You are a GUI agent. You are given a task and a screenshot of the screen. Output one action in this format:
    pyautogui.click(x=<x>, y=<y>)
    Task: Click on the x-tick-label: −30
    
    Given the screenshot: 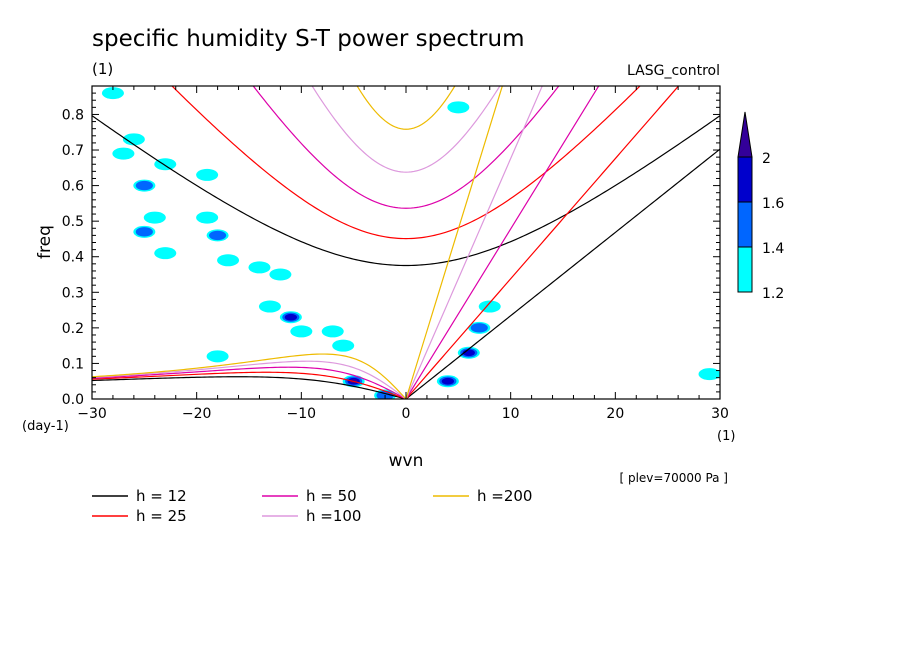 What is the action you would take?
    pyautogui.click(x=92, y=414)
    